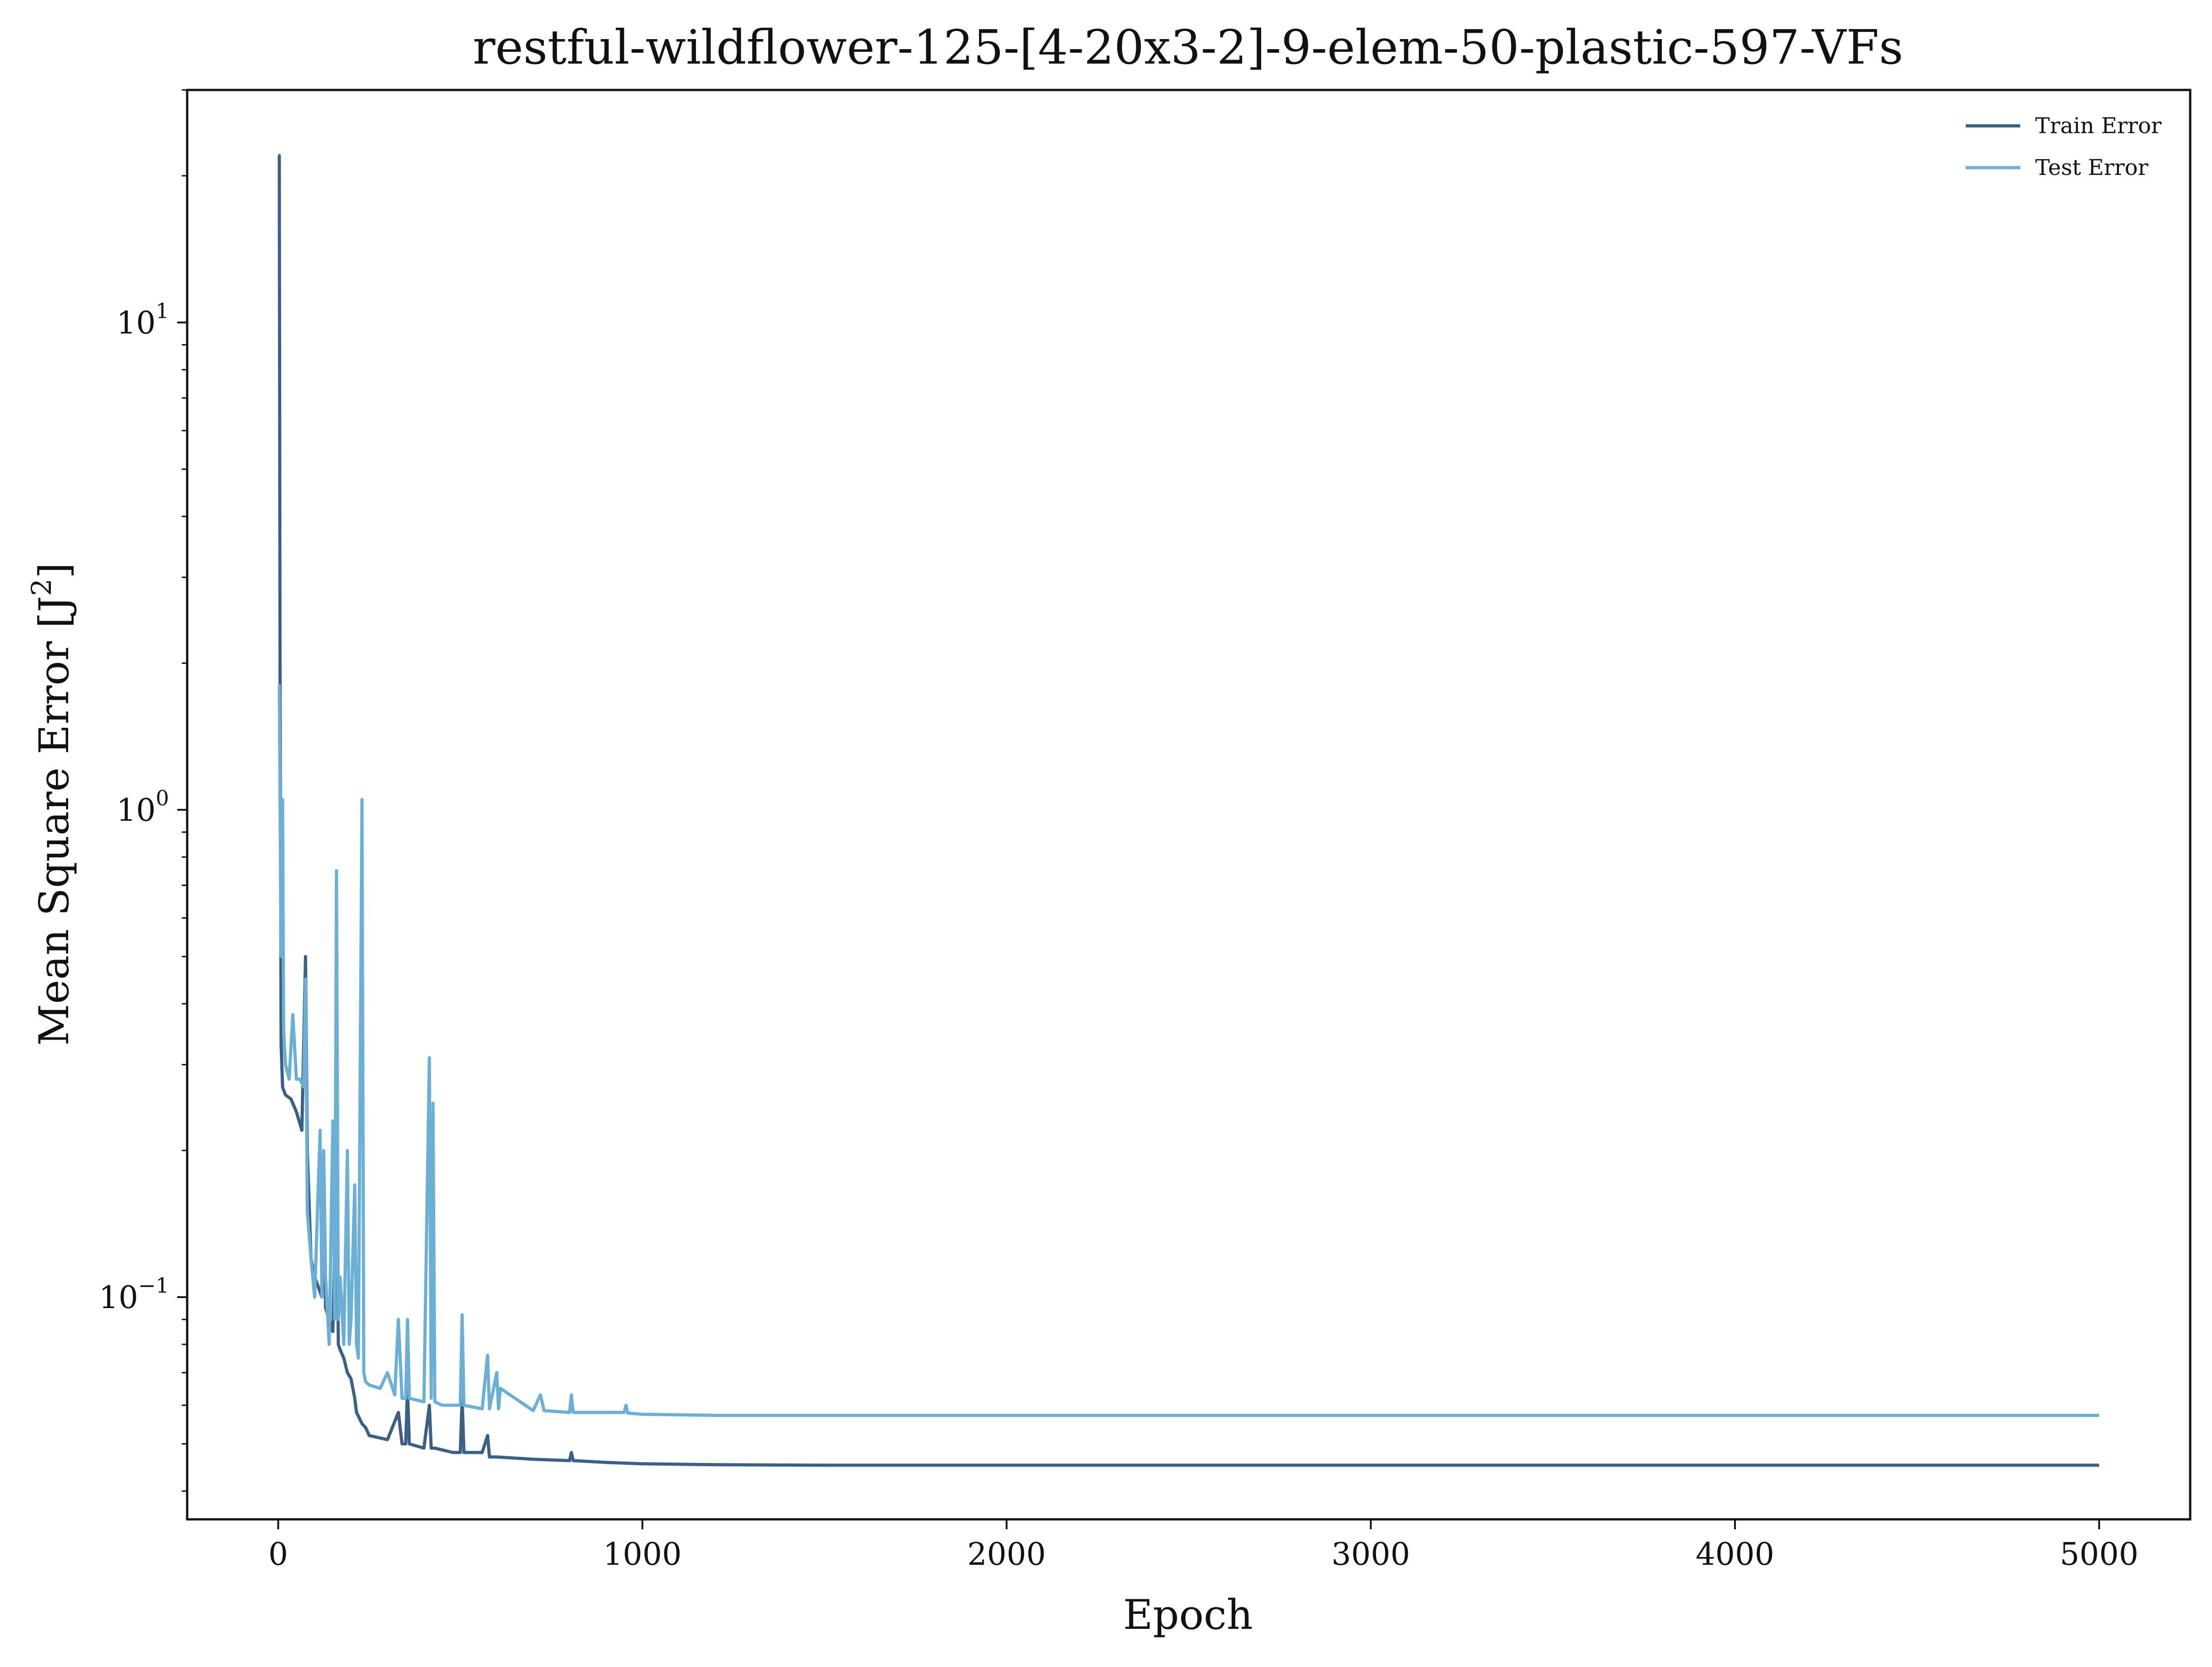 This screenshot has height=1667, width=2212. I want to click on y-axis-label: Mean Square Error [J2], so click(52, 804).